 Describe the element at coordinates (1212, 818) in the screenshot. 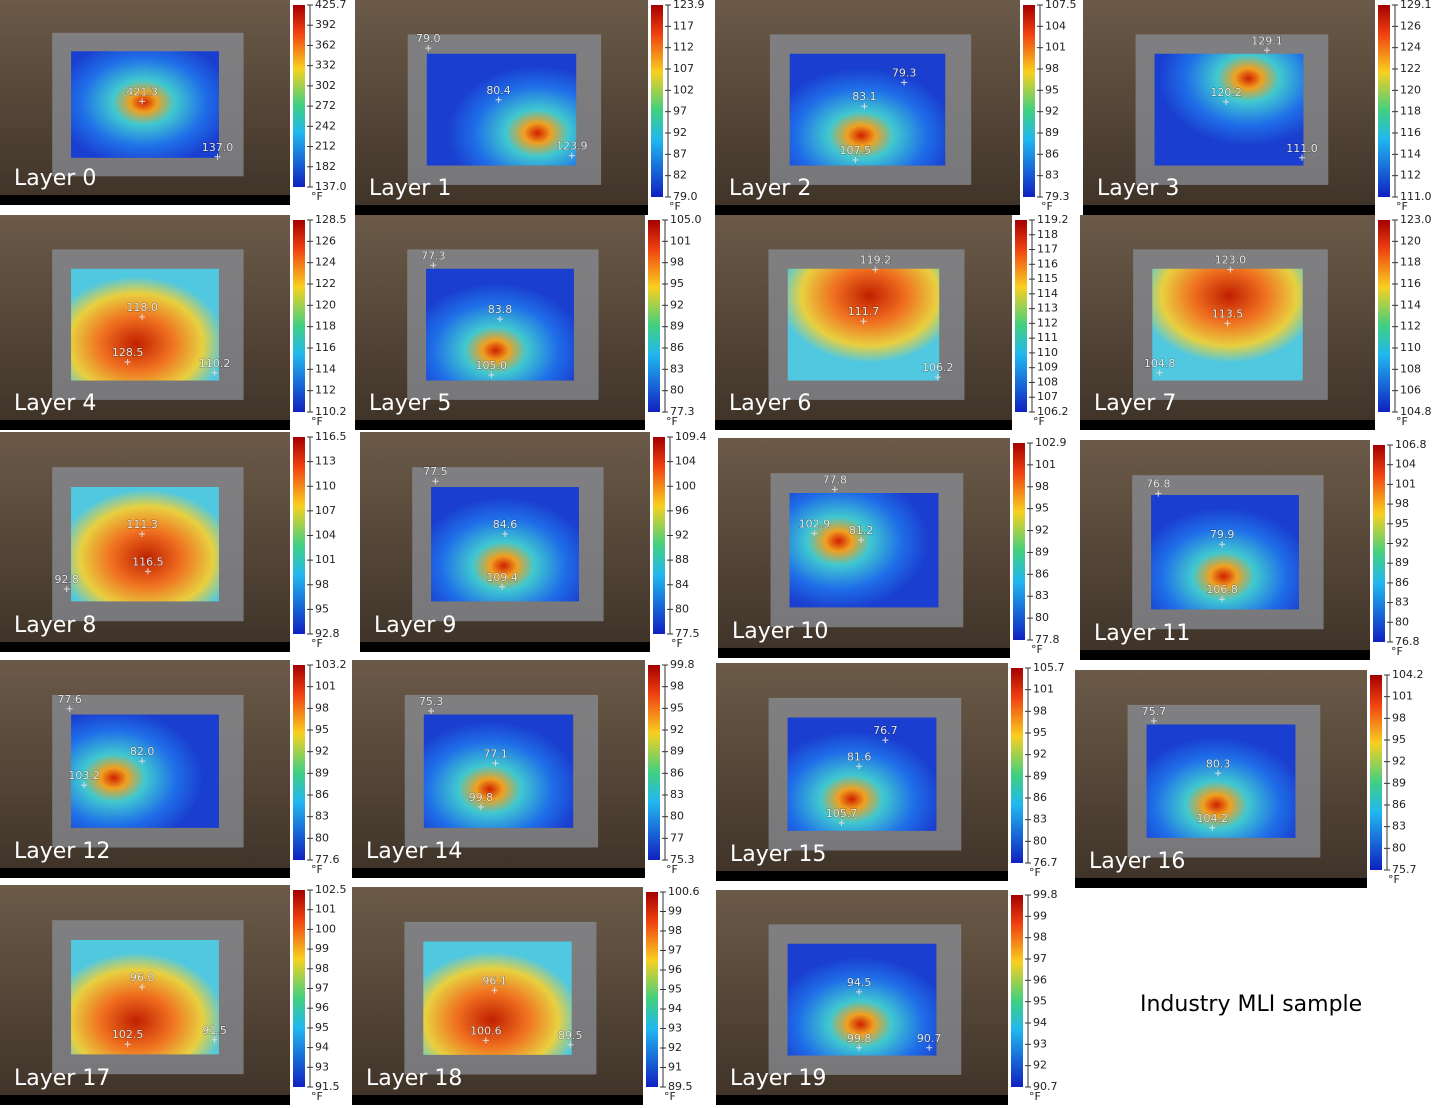

I see `temperature-readout: 104.2` at that location.